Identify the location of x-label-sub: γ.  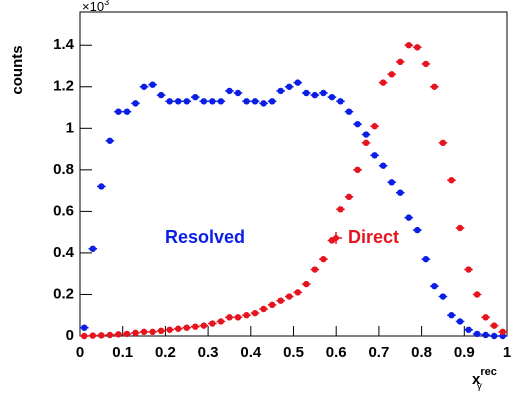
(479, 386).